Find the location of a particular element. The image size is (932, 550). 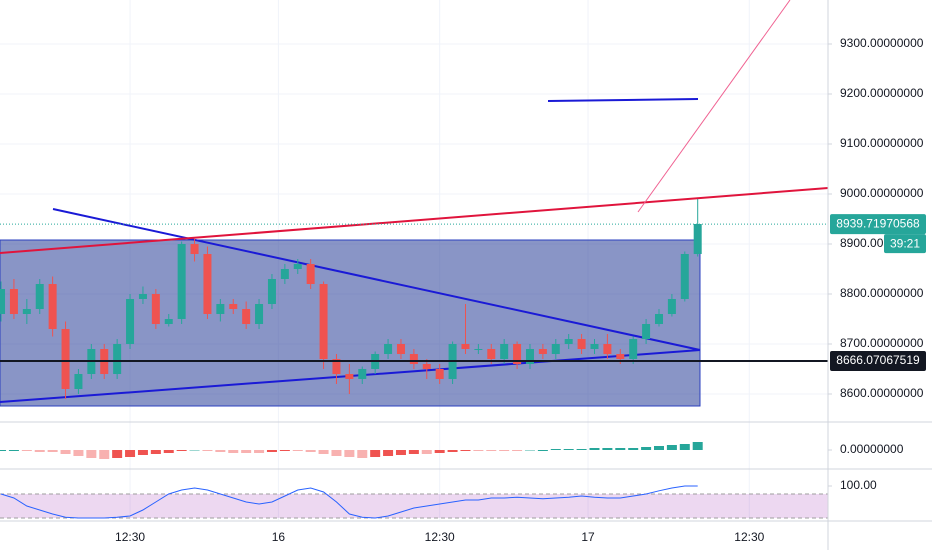

price-line-label: 8666.07067519 is located at coordinates (878, 360).